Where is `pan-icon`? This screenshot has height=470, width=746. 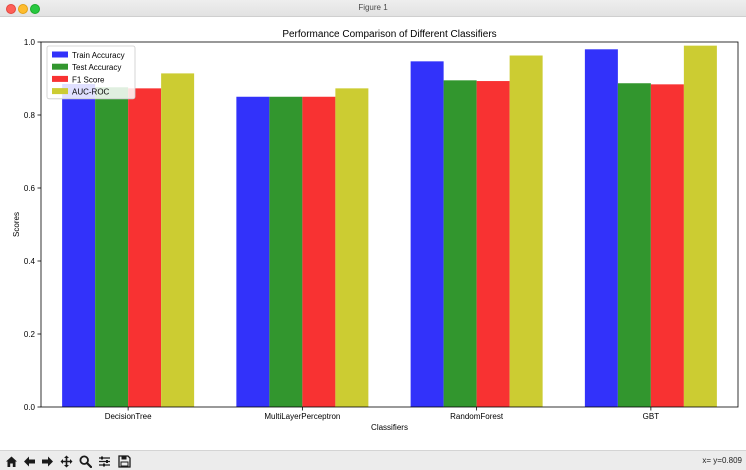 pan-icon is located at coordinates (66, 461).